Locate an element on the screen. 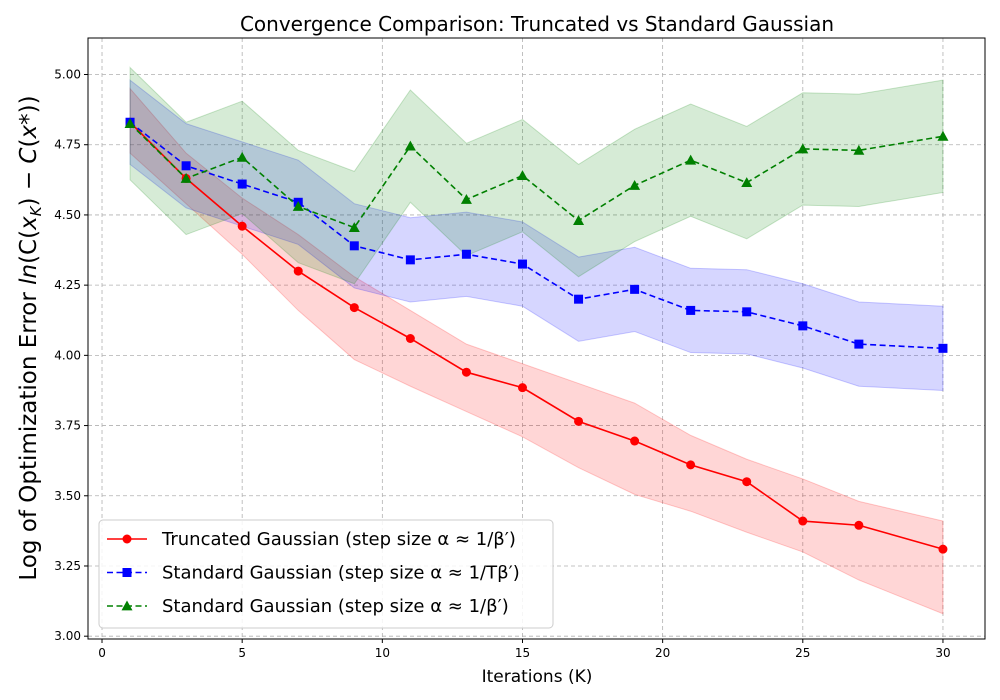 Image resolution: width=1000 pixels, height=700 pixels. x-tick-label: 5 is located at coordinates (242, 653).